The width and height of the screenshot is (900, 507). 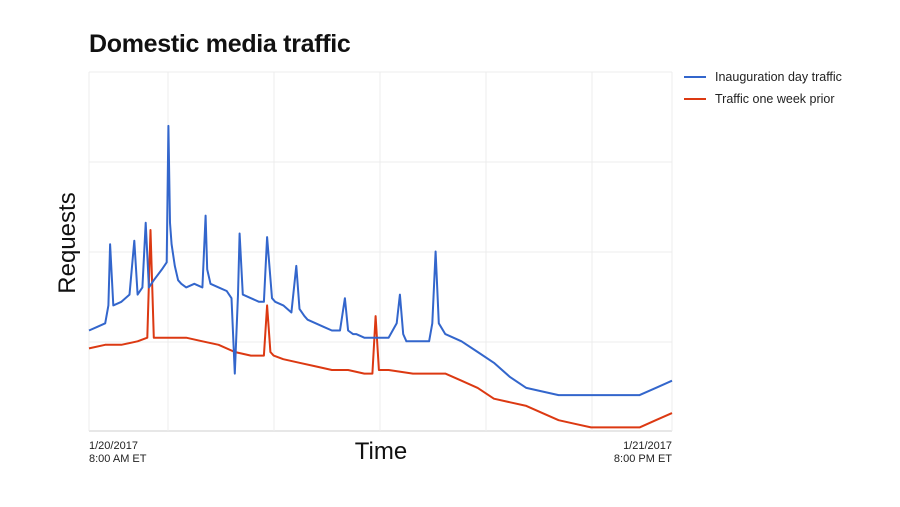 What do you see at coordinates (775, 99) in the screenshot?
I see `legend-label-prior-week: Traffic one week prior` at bounding box center [775, 99].